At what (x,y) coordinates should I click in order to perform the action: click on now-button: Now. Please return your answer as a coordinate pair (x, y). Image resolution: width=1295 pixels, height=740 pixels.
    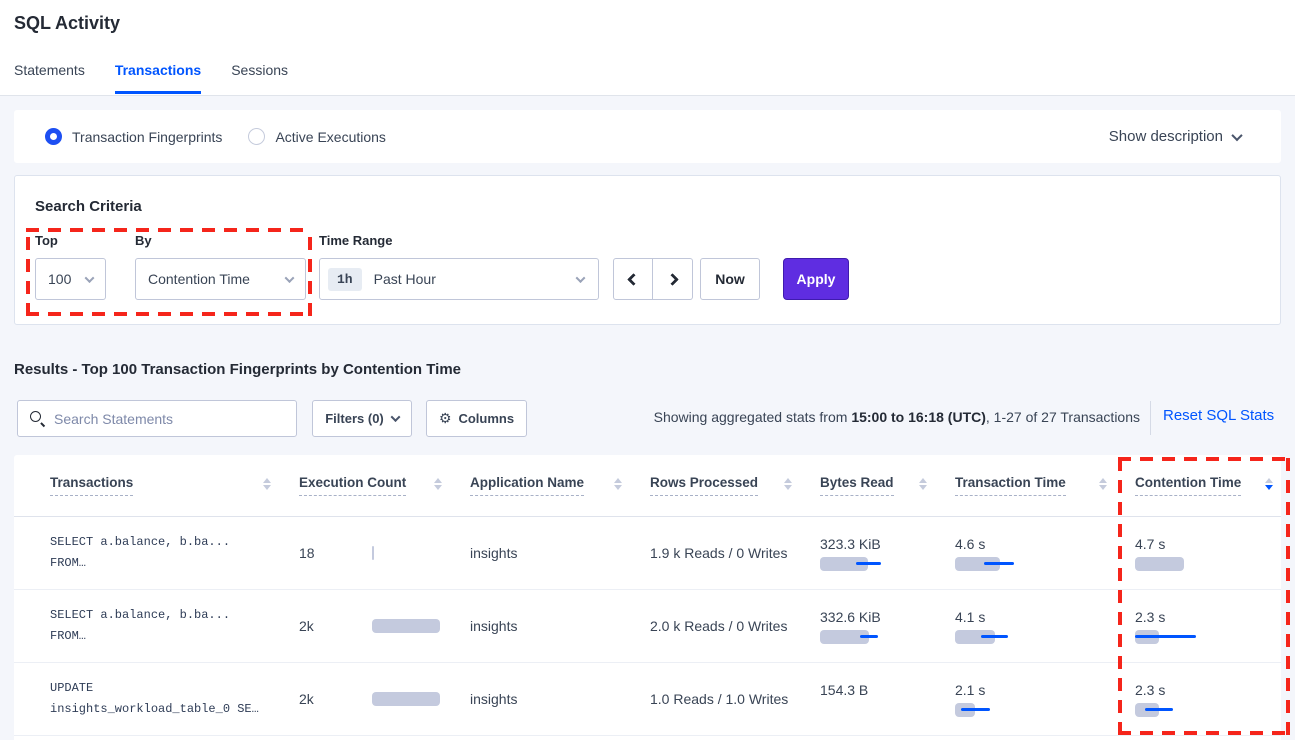
    Looking at the image, I should click on (730, 279).